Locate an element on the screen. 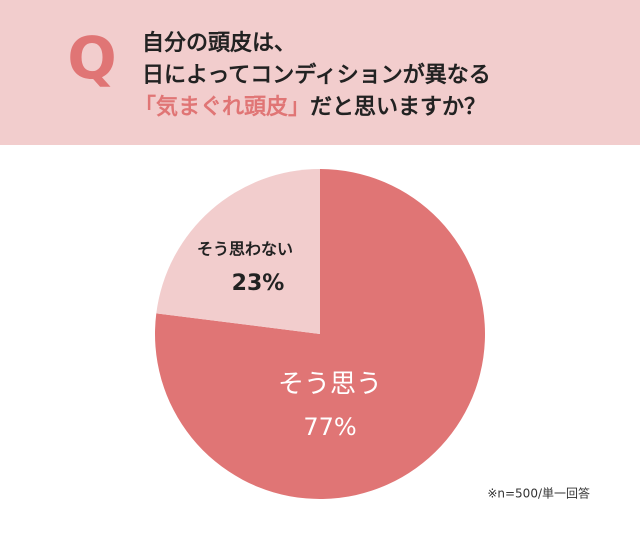 This screenshot has width=640, height=535. title-line: 日によってコンディションが異なる is located at coordinates (316, 75).